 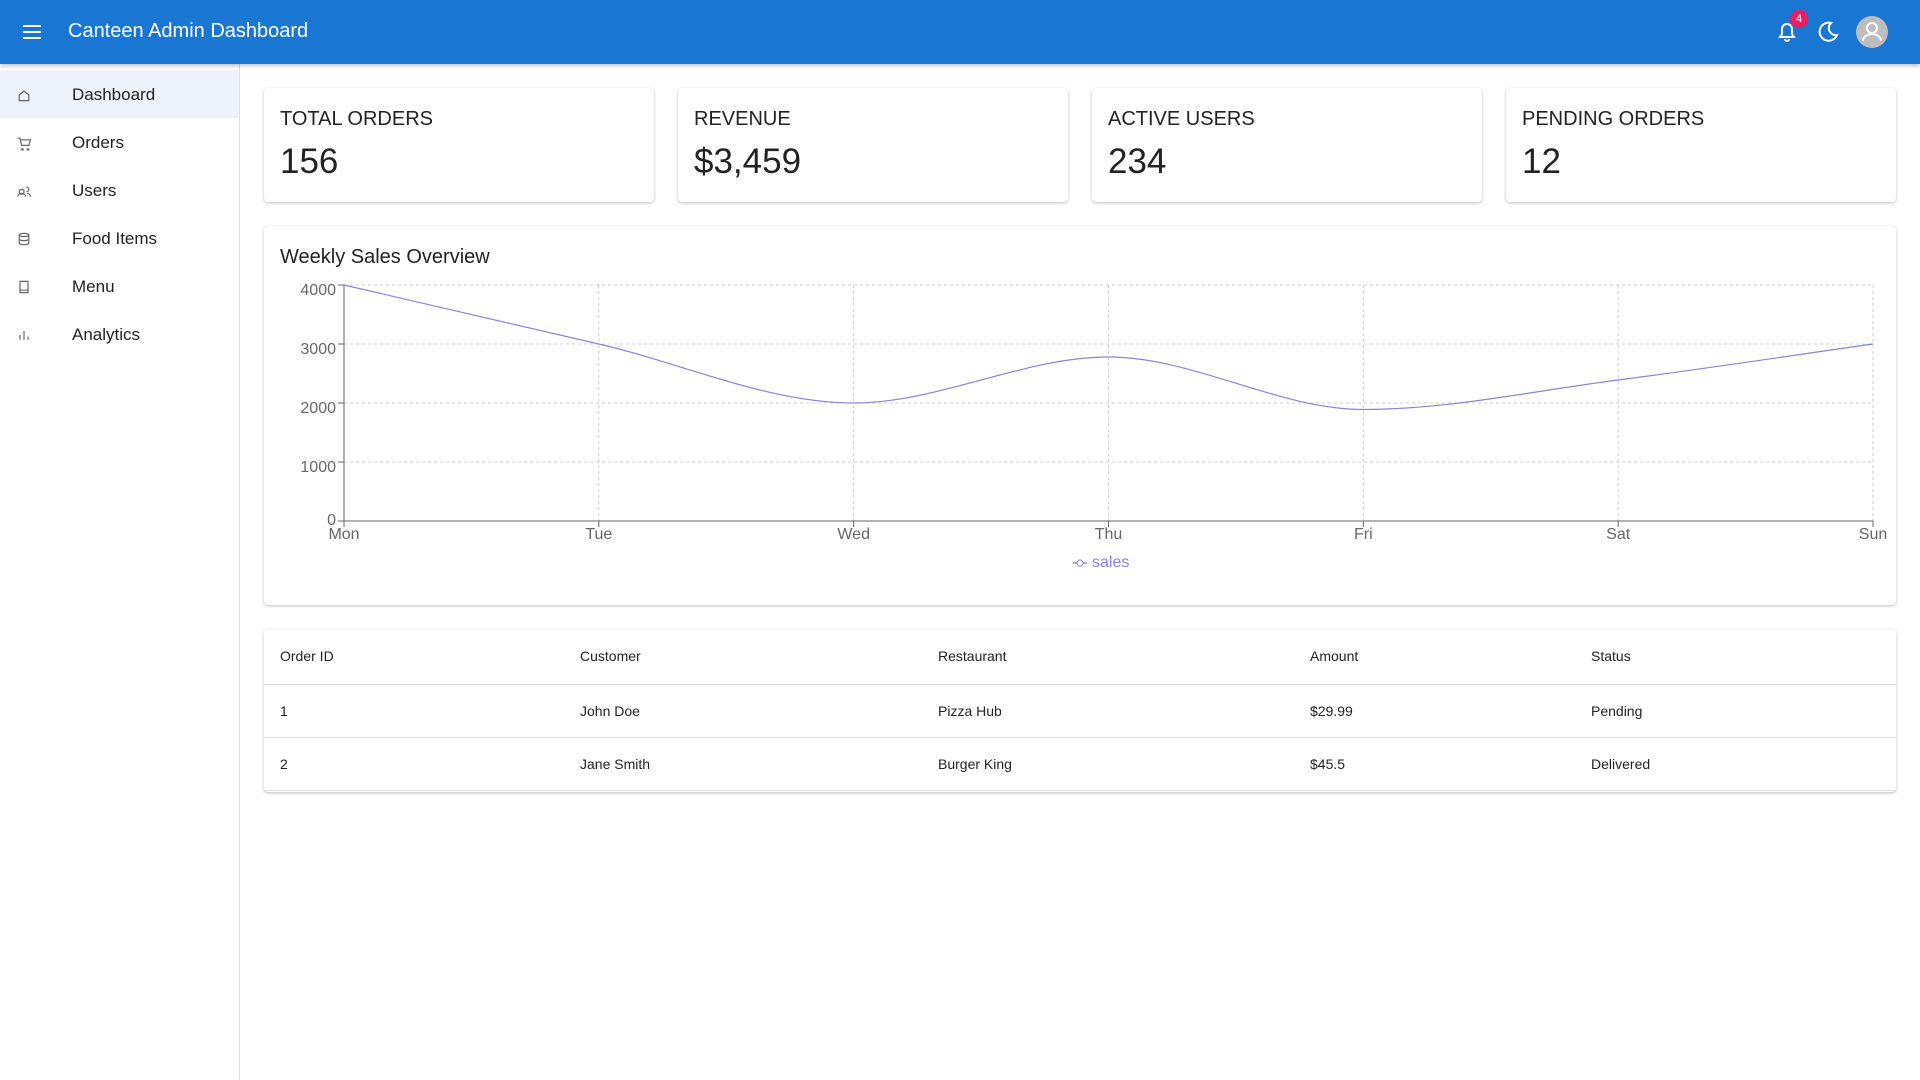 What do you see at coordinates (1434, 710) in the screenshot?
I see `table-cell: $29.99` at bounding box center [1434, 710].